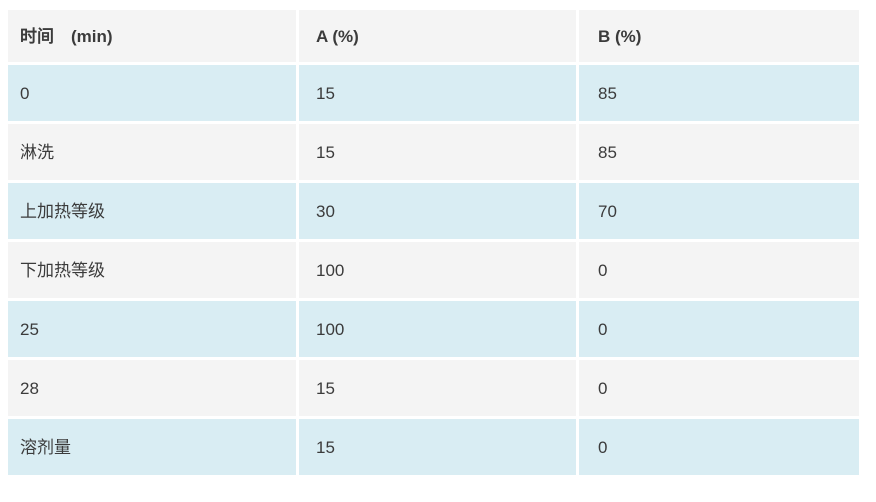 This screenshot has height=502, width=876. I want to click on table-row: 溶剂量 15 0, so click(433, 447).